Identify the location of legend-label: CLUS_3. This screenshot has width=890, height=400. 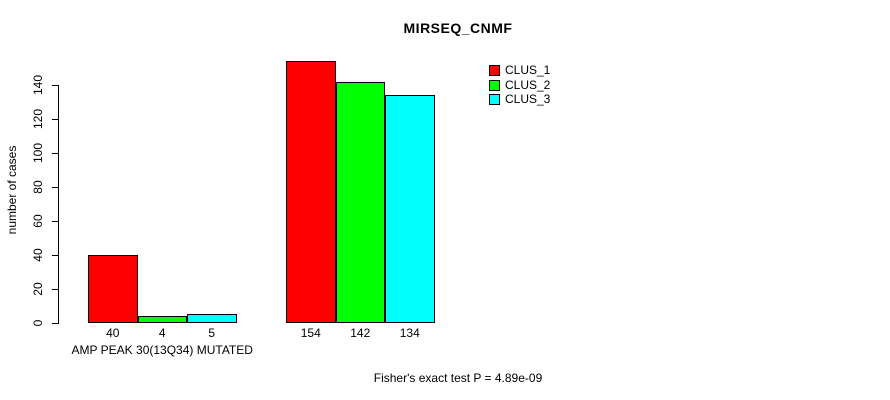
(528, 99).